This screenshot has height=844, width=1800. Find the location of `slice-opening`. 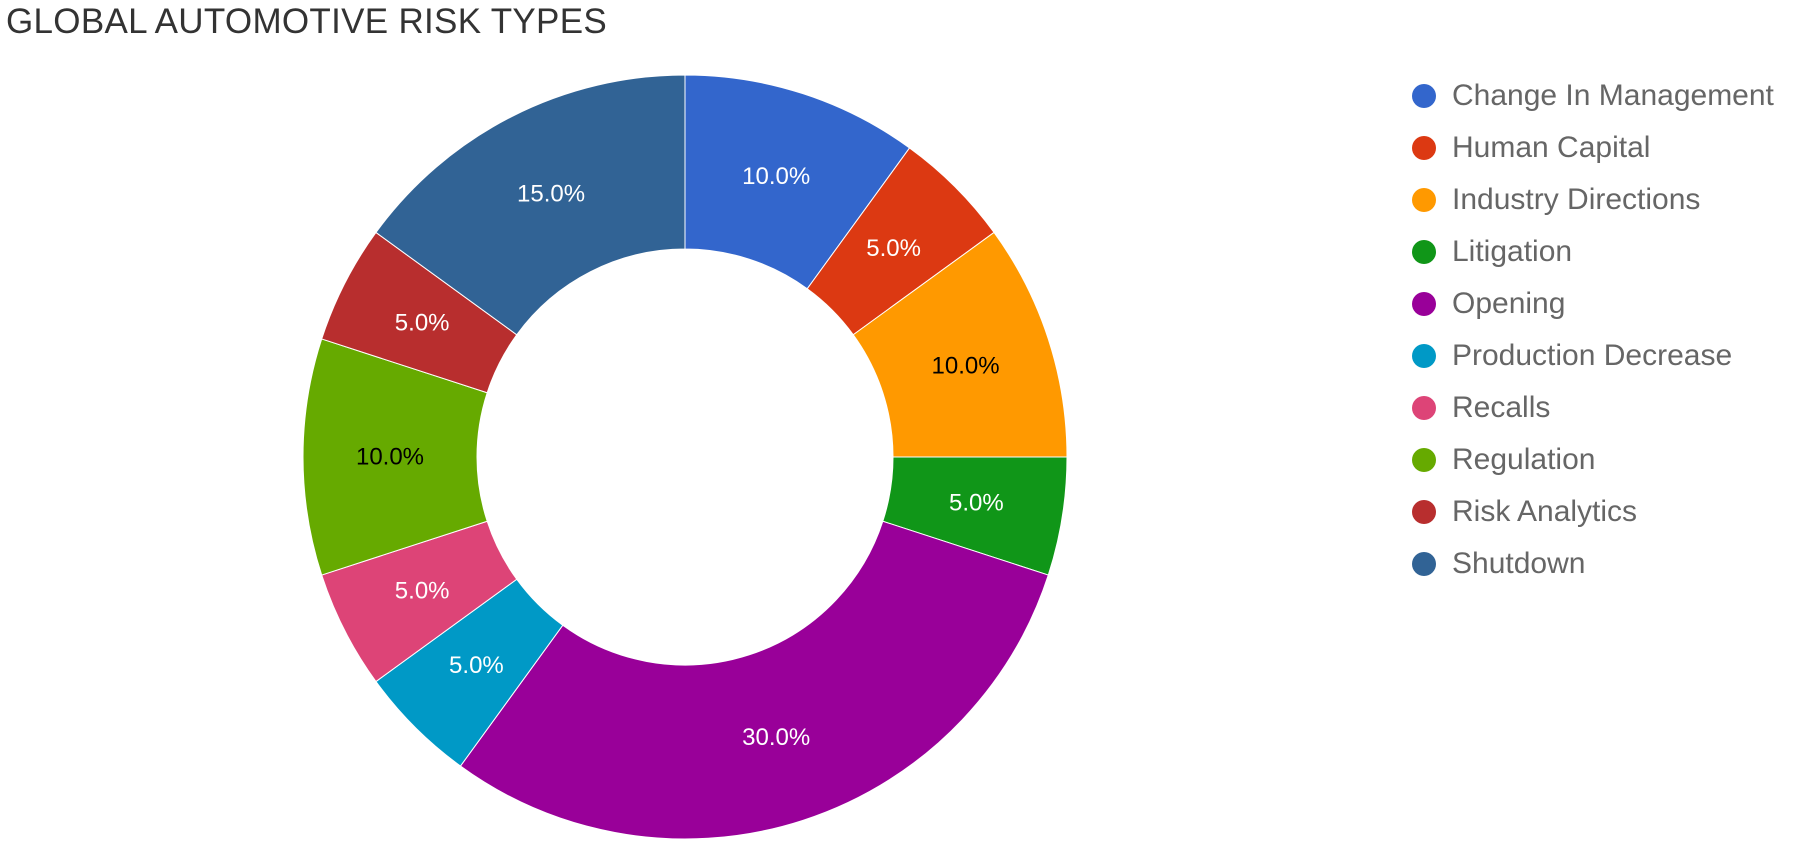

slice-opening is located at coordinates (754, 680).